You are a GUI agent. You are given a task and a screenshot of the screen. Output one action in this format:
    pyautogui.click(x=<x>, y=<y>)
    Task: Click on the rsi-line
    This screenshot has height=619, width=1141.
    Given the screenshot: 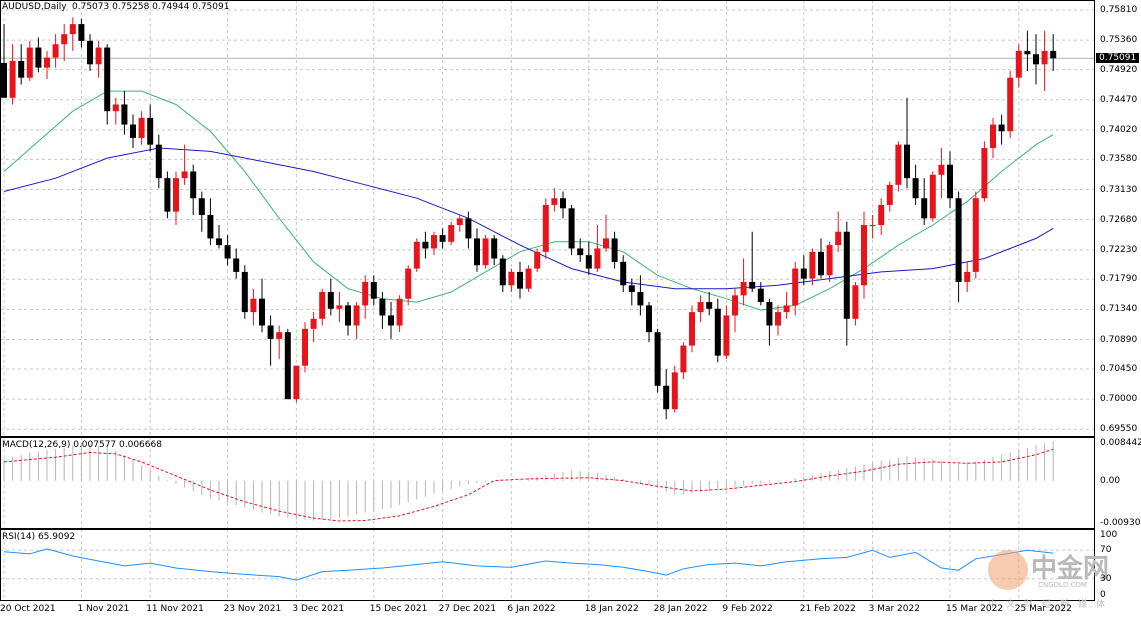 What is the action you would take?
    pyautogui.click(x=528, y=564)
    